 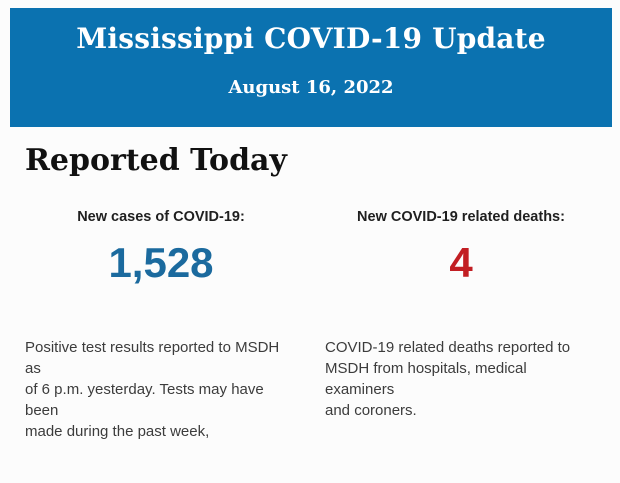 What do you see at coordinates (461, 217) in the screenshot?
I see `new-deaths-label: New COVID-19 related deaths:` at bounding box center [461, 217].